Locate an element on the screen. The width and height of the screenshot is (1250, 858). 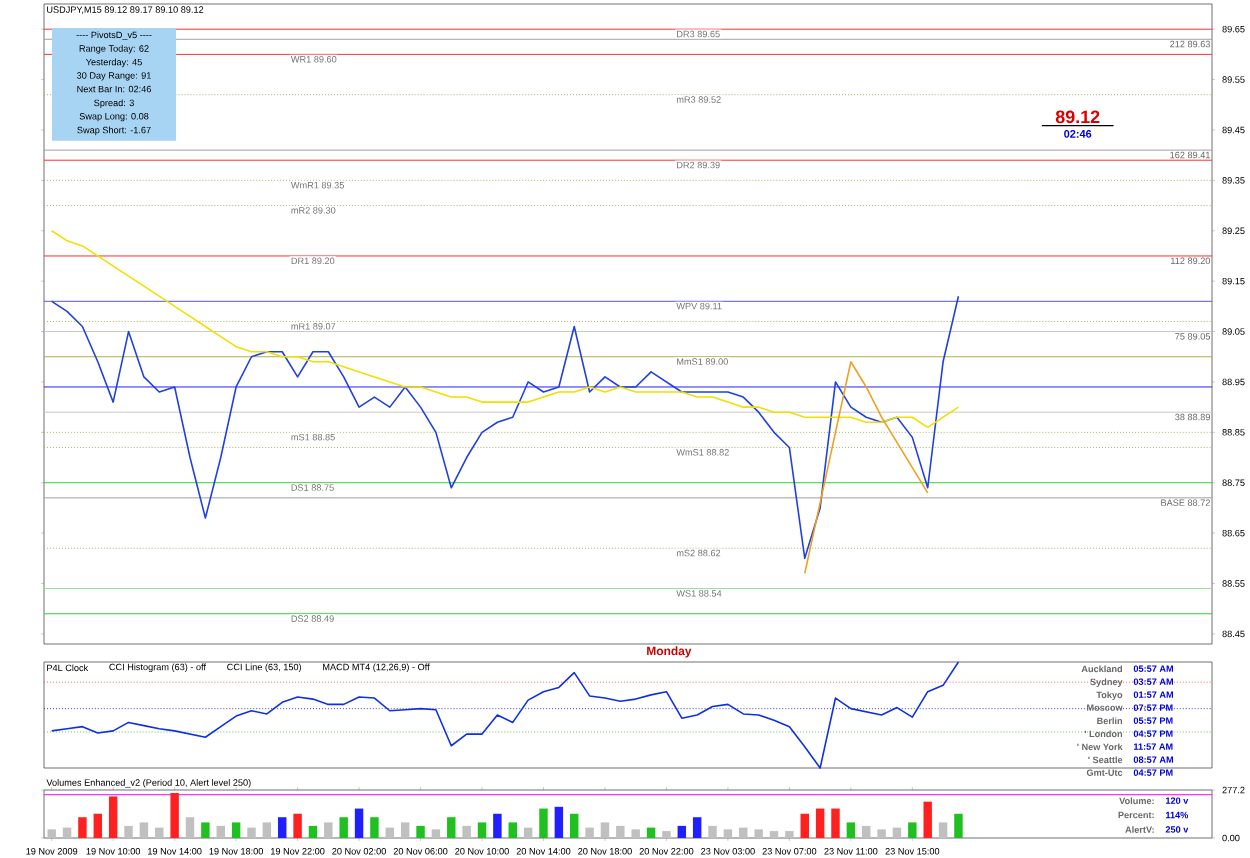
annotation: 89.12 is located at coordinates (1077, 117).